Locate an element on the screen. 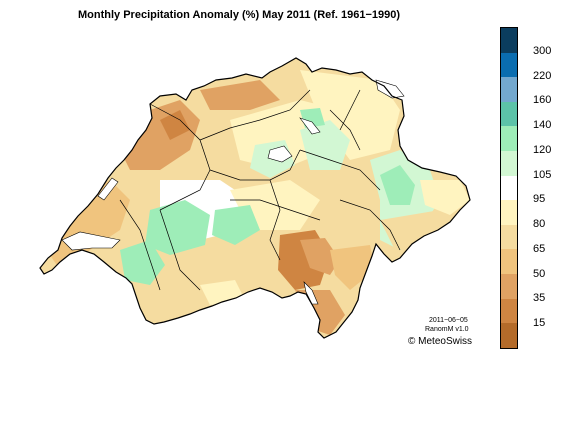 The width and height of the screenshot is (567, 440). legend-label: 120 is located at coordinates (542, 149).